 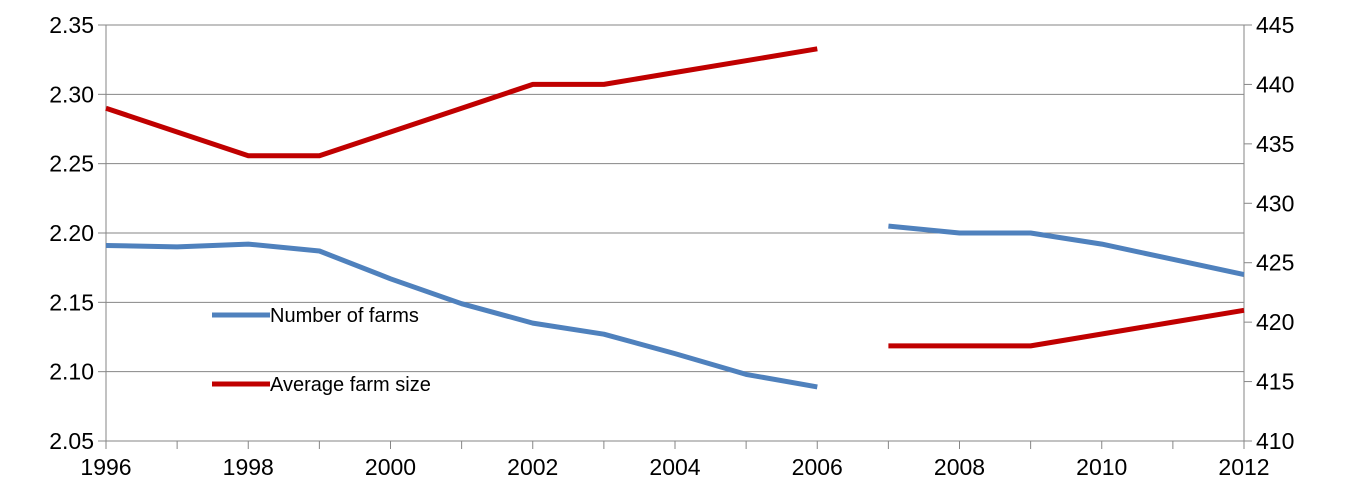 I want to click on right-axis-tick-label: 435, so click(x=1275, y=144).